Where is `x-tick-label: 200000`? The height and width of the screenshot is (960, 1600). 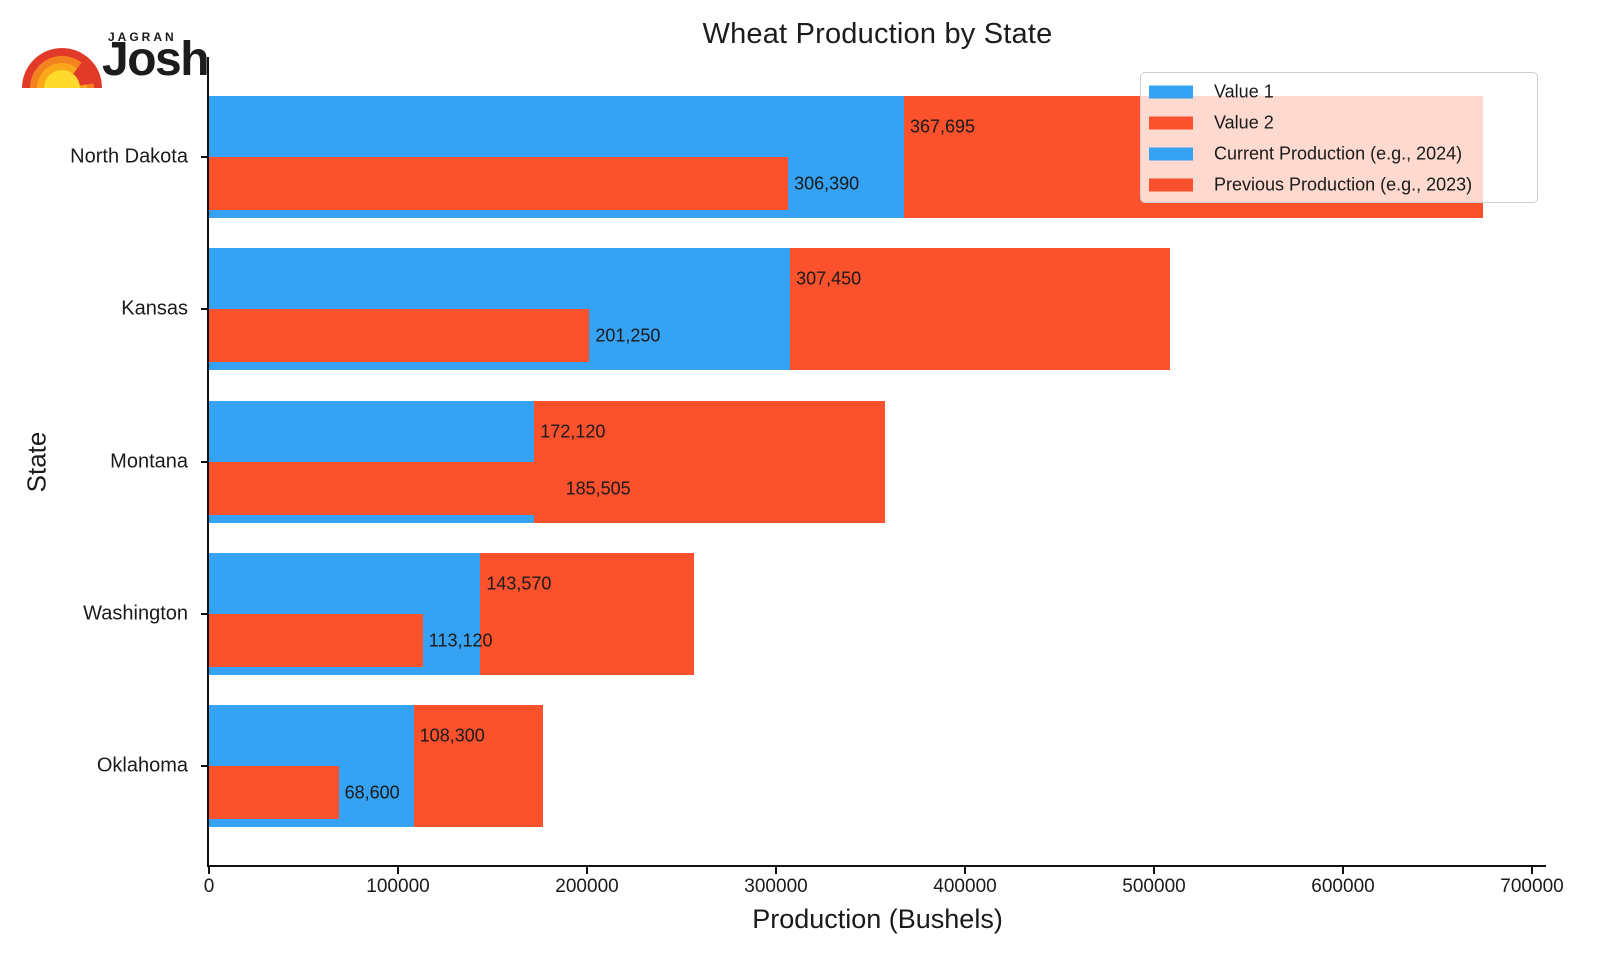 x-tick-label: 200000 is located at coordinates (587, 886).